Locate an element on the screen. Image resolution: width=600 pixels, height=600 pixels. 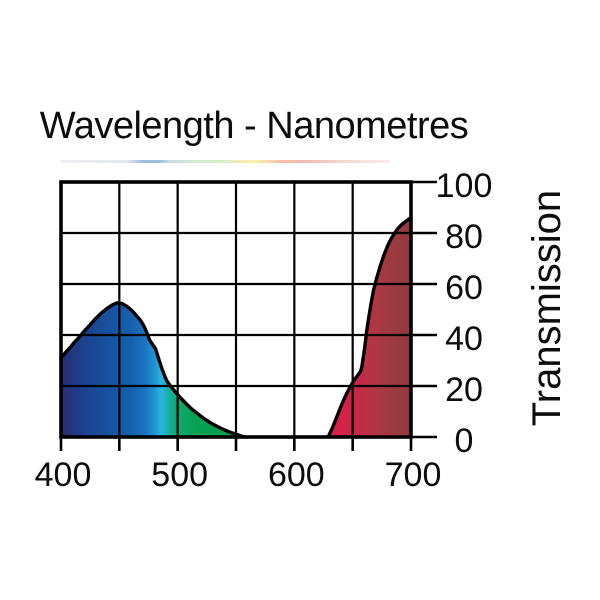
spectrum-color-strip is located at coordinates (225, 161).